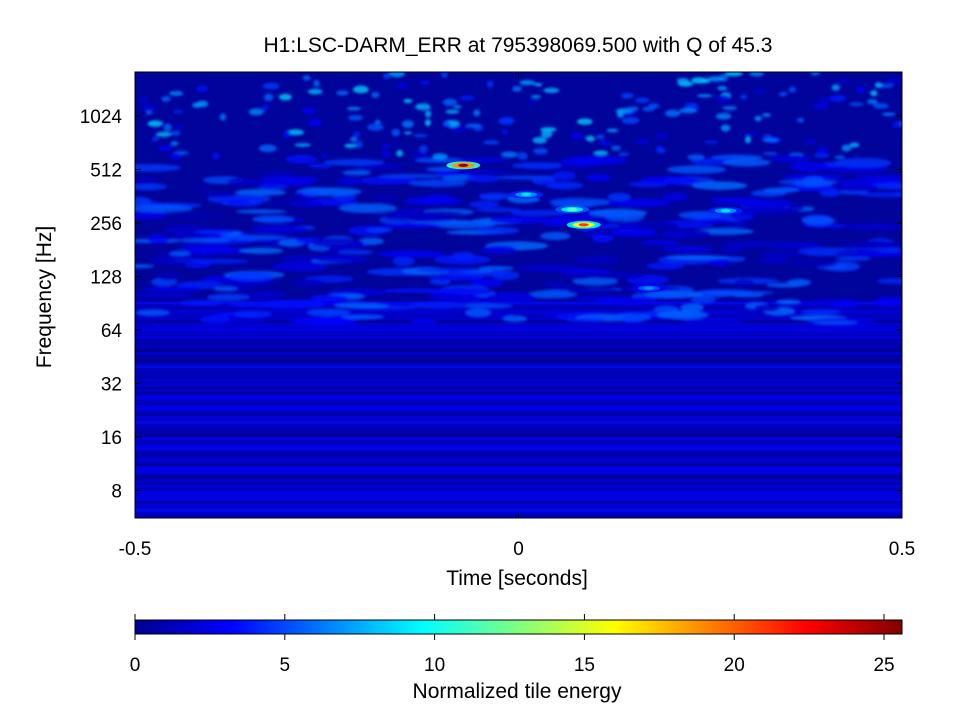 The height and width of the screenshot is (721, 960). What do you see at coordinates (517, 578) in the screenshot?
I see `x-axis-label: Time [seconds]` at bounding box center [517, 578].